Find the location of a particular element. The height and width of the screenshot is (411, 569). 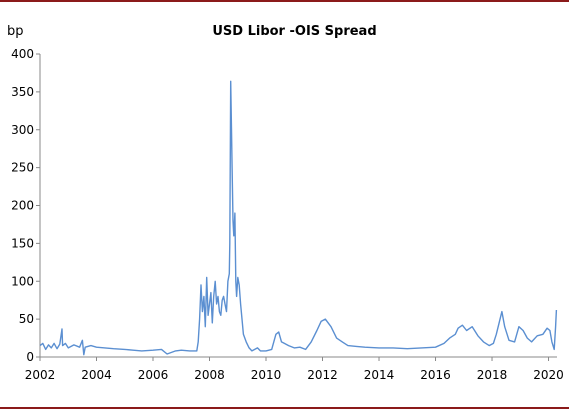

x-tick-label: 2018 is located at coordinates (492, 375).